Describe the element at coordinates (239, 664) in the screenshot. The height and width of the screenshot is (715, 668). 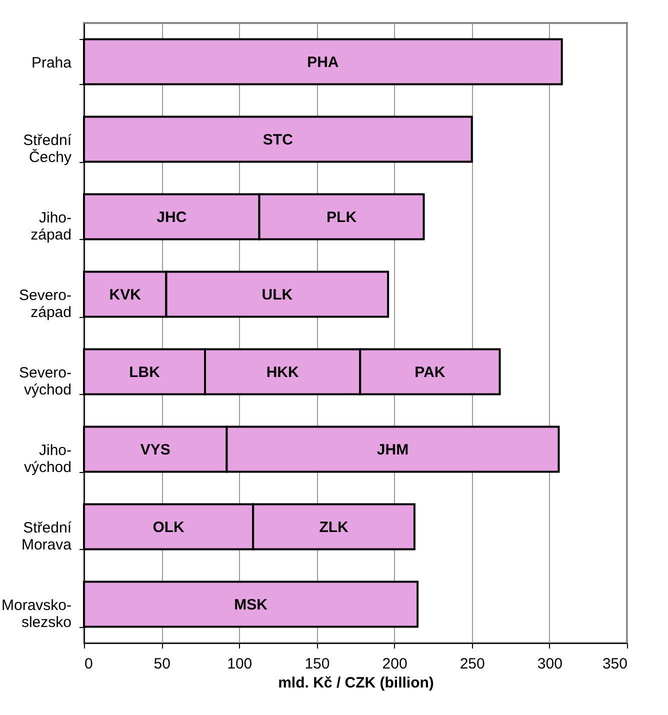
I see `x-tick-label: 100` at that location.